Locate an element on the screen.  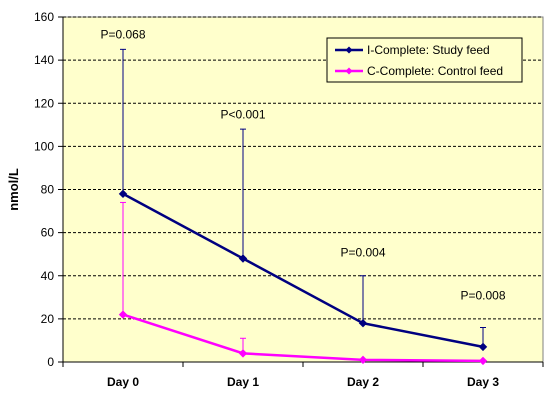
legend-label: I-Complete: Study feed is located at coordinates (428, 50).